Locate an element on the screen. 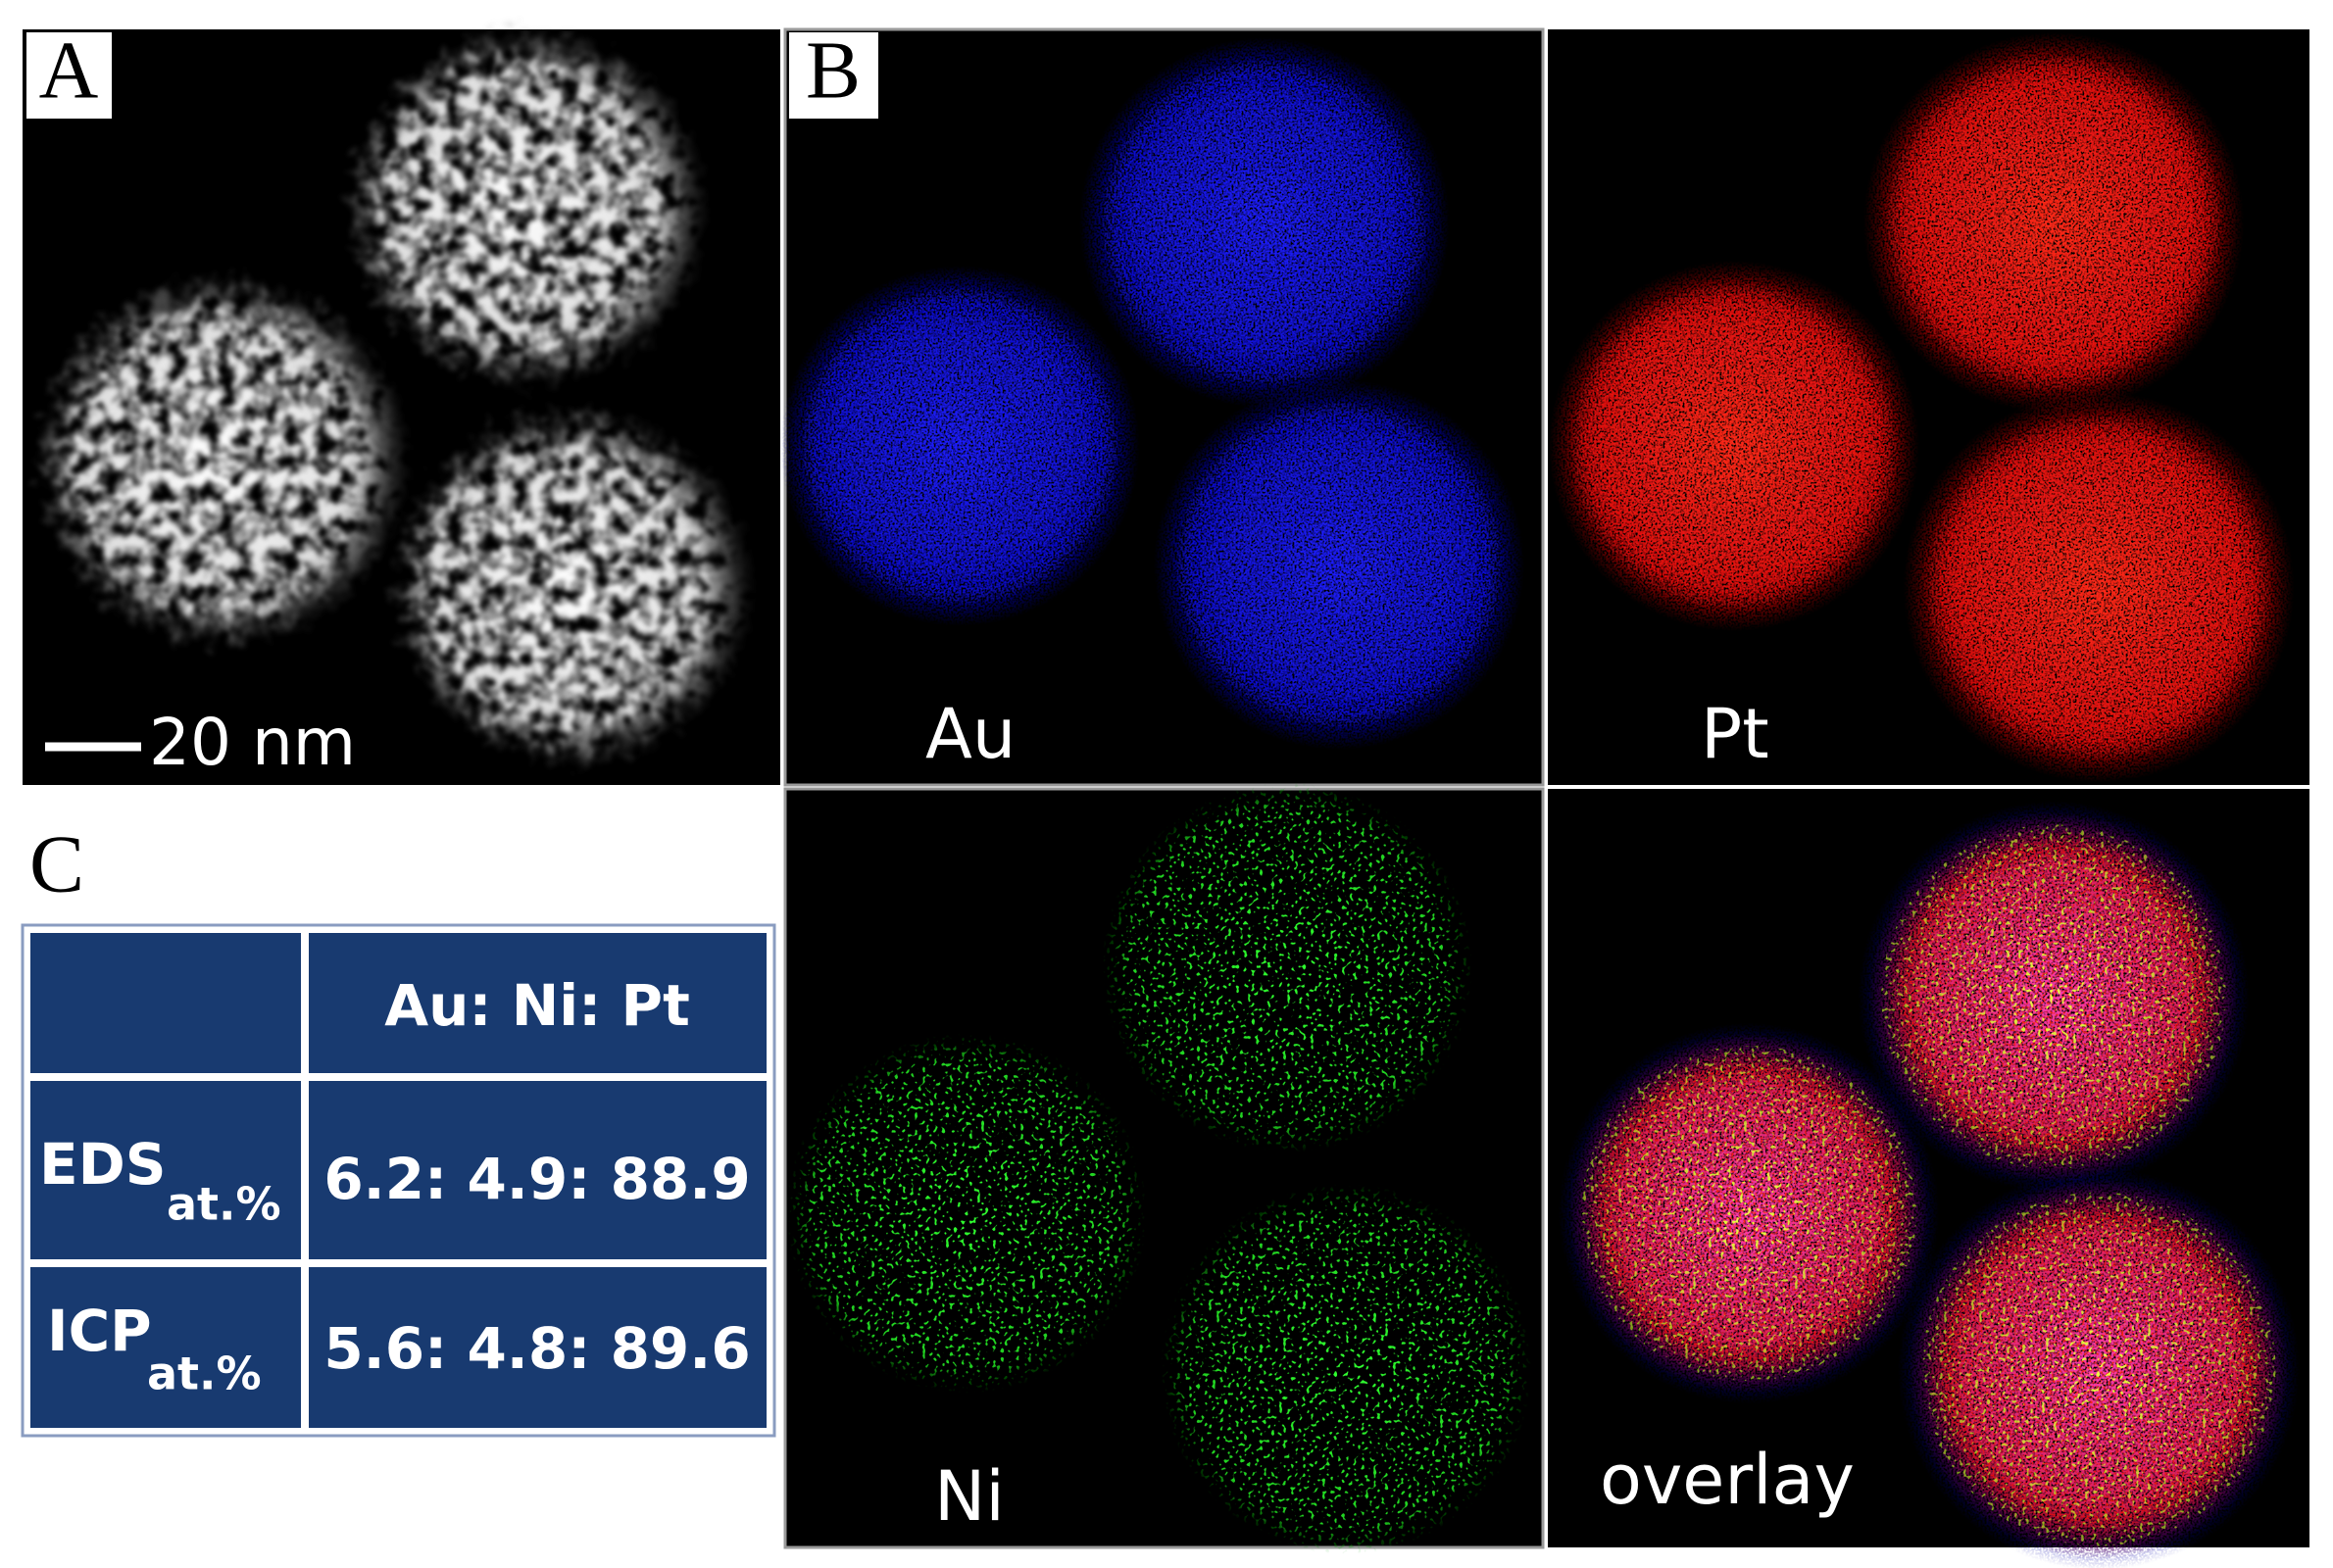  row-name: ICP is located at coordinates (99, 1331).